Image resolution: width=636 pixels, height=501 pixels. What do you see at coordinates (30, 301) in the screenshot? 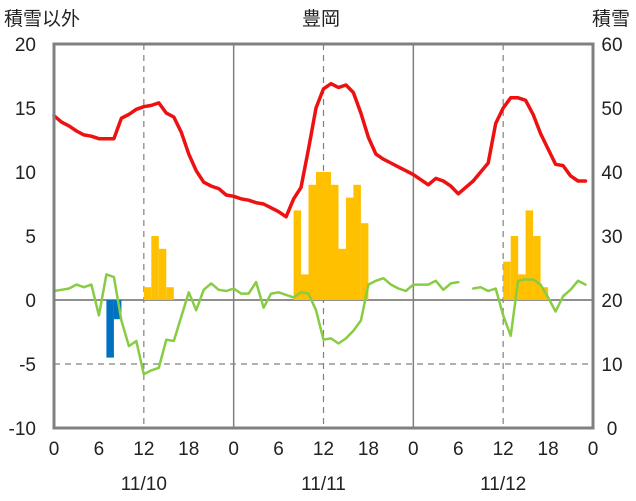
I see `left-axis-tick-label: 0` at bounding box center [30, 301].